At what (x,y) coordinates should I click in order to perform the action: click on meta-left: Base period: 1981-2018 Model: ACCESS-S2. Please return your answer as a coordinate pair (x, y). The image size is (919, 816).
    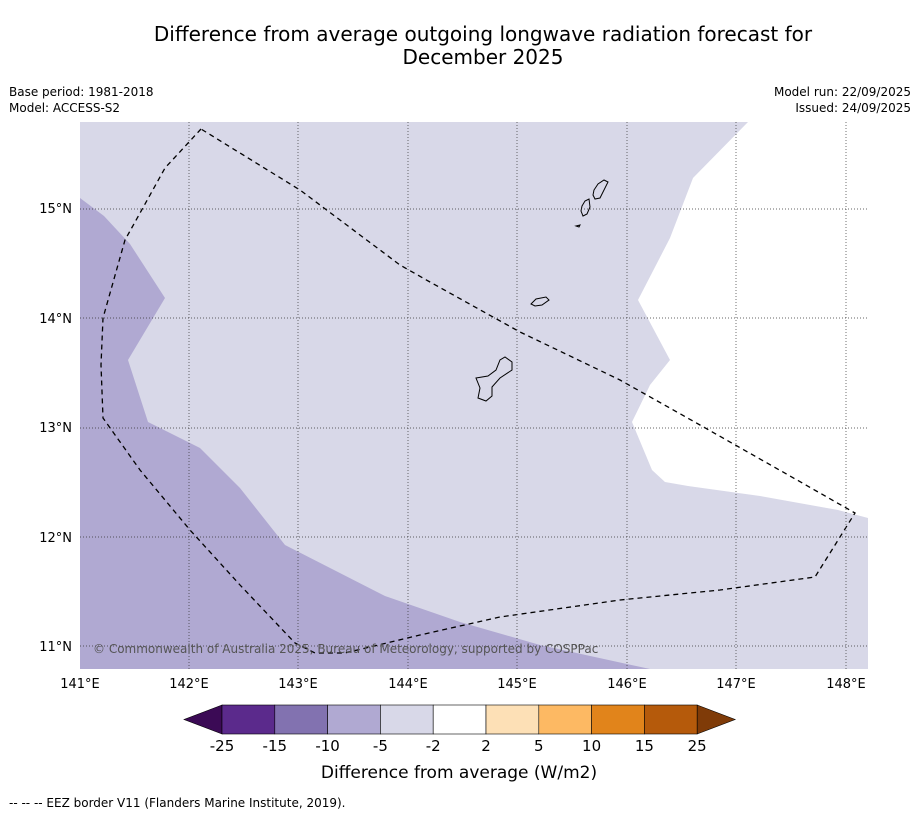
    Looking at the image, I should click on (81, 100).